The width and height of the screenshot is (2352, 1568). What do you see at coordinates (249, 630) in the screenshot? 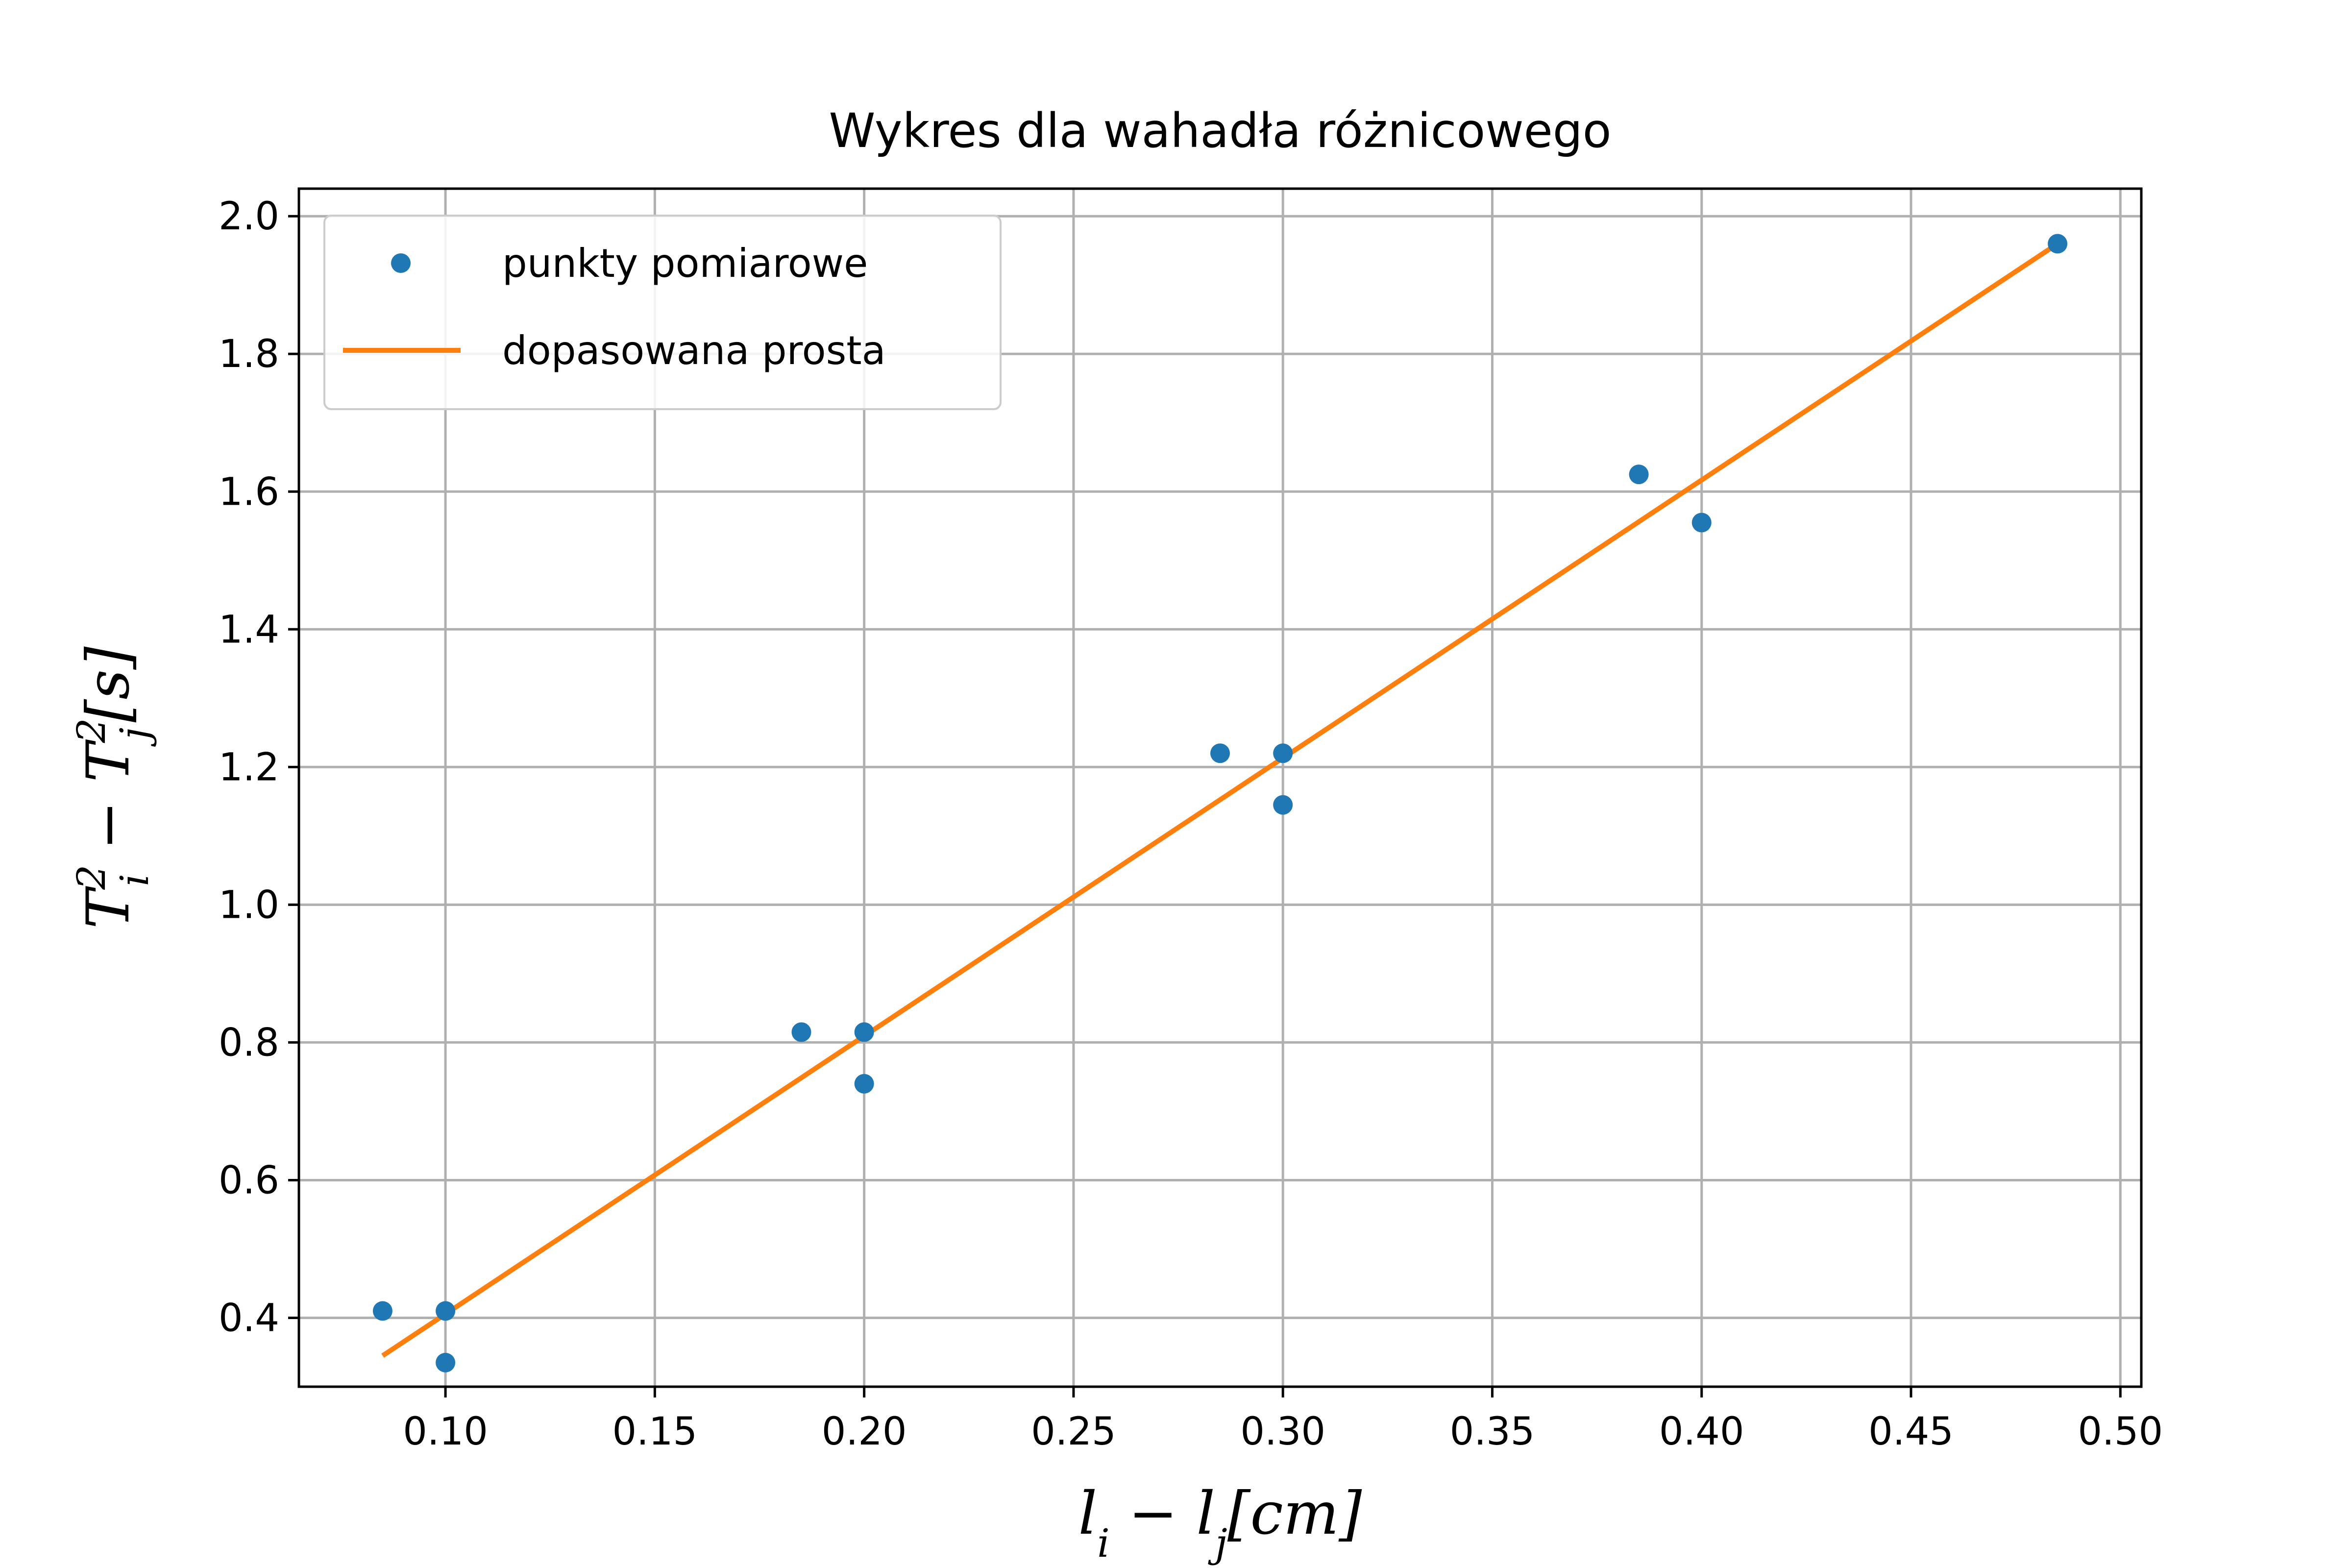
I see `y-tick-label: 1.4` at bounding box center [249, 630].